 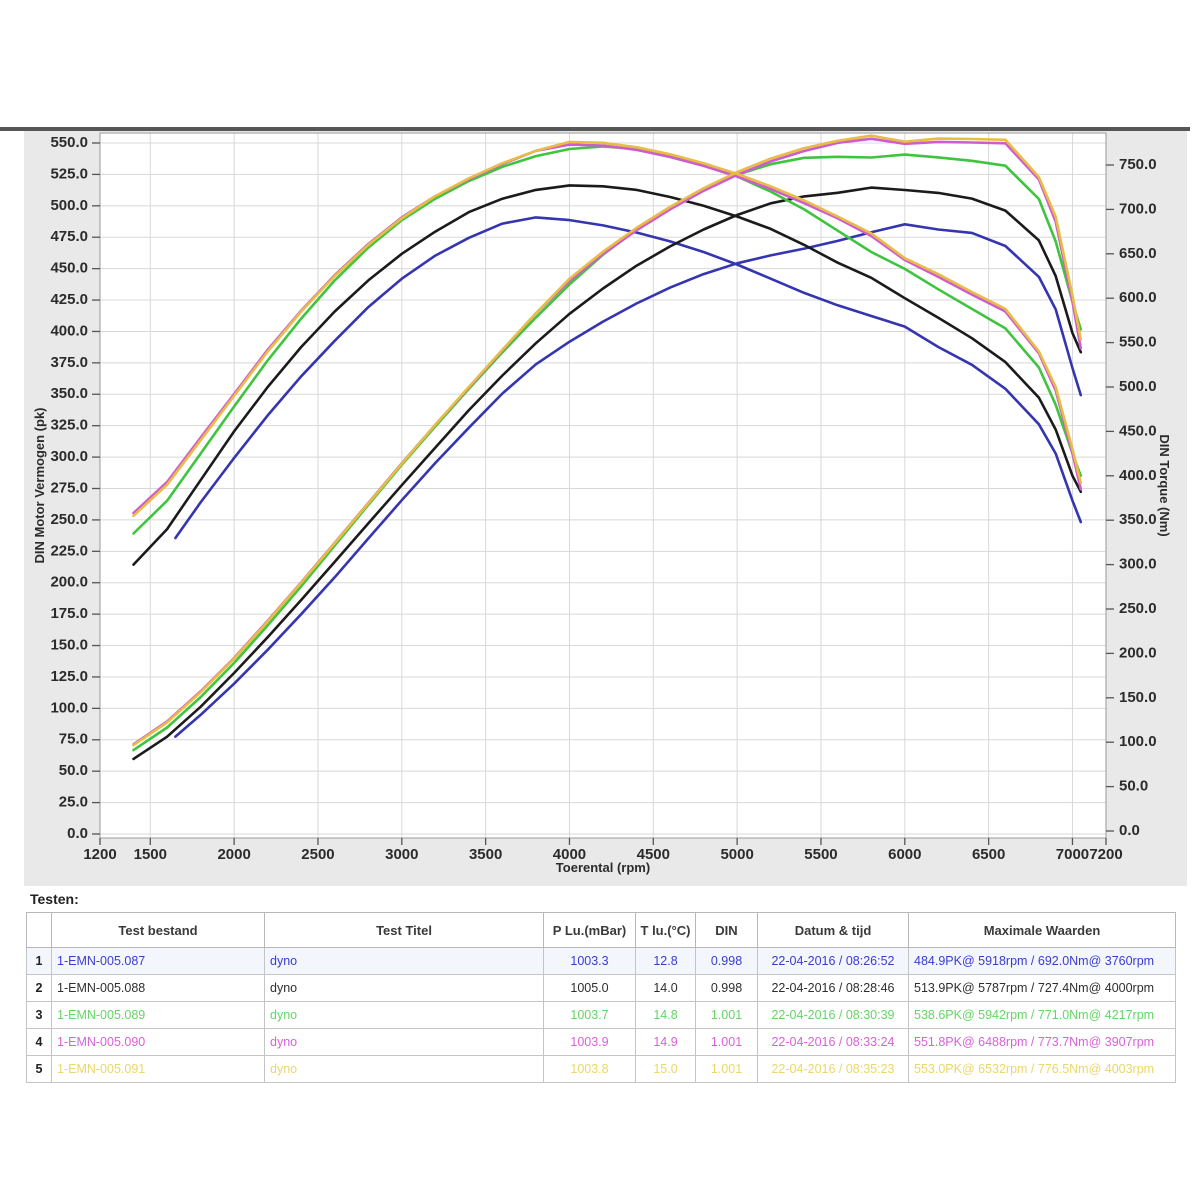 What do you see at coordinates (833, 1042) in the screenshot?
I see `cell-datum: 22-04-2016 / 08:33:24` at bounding box center [833, 1042].